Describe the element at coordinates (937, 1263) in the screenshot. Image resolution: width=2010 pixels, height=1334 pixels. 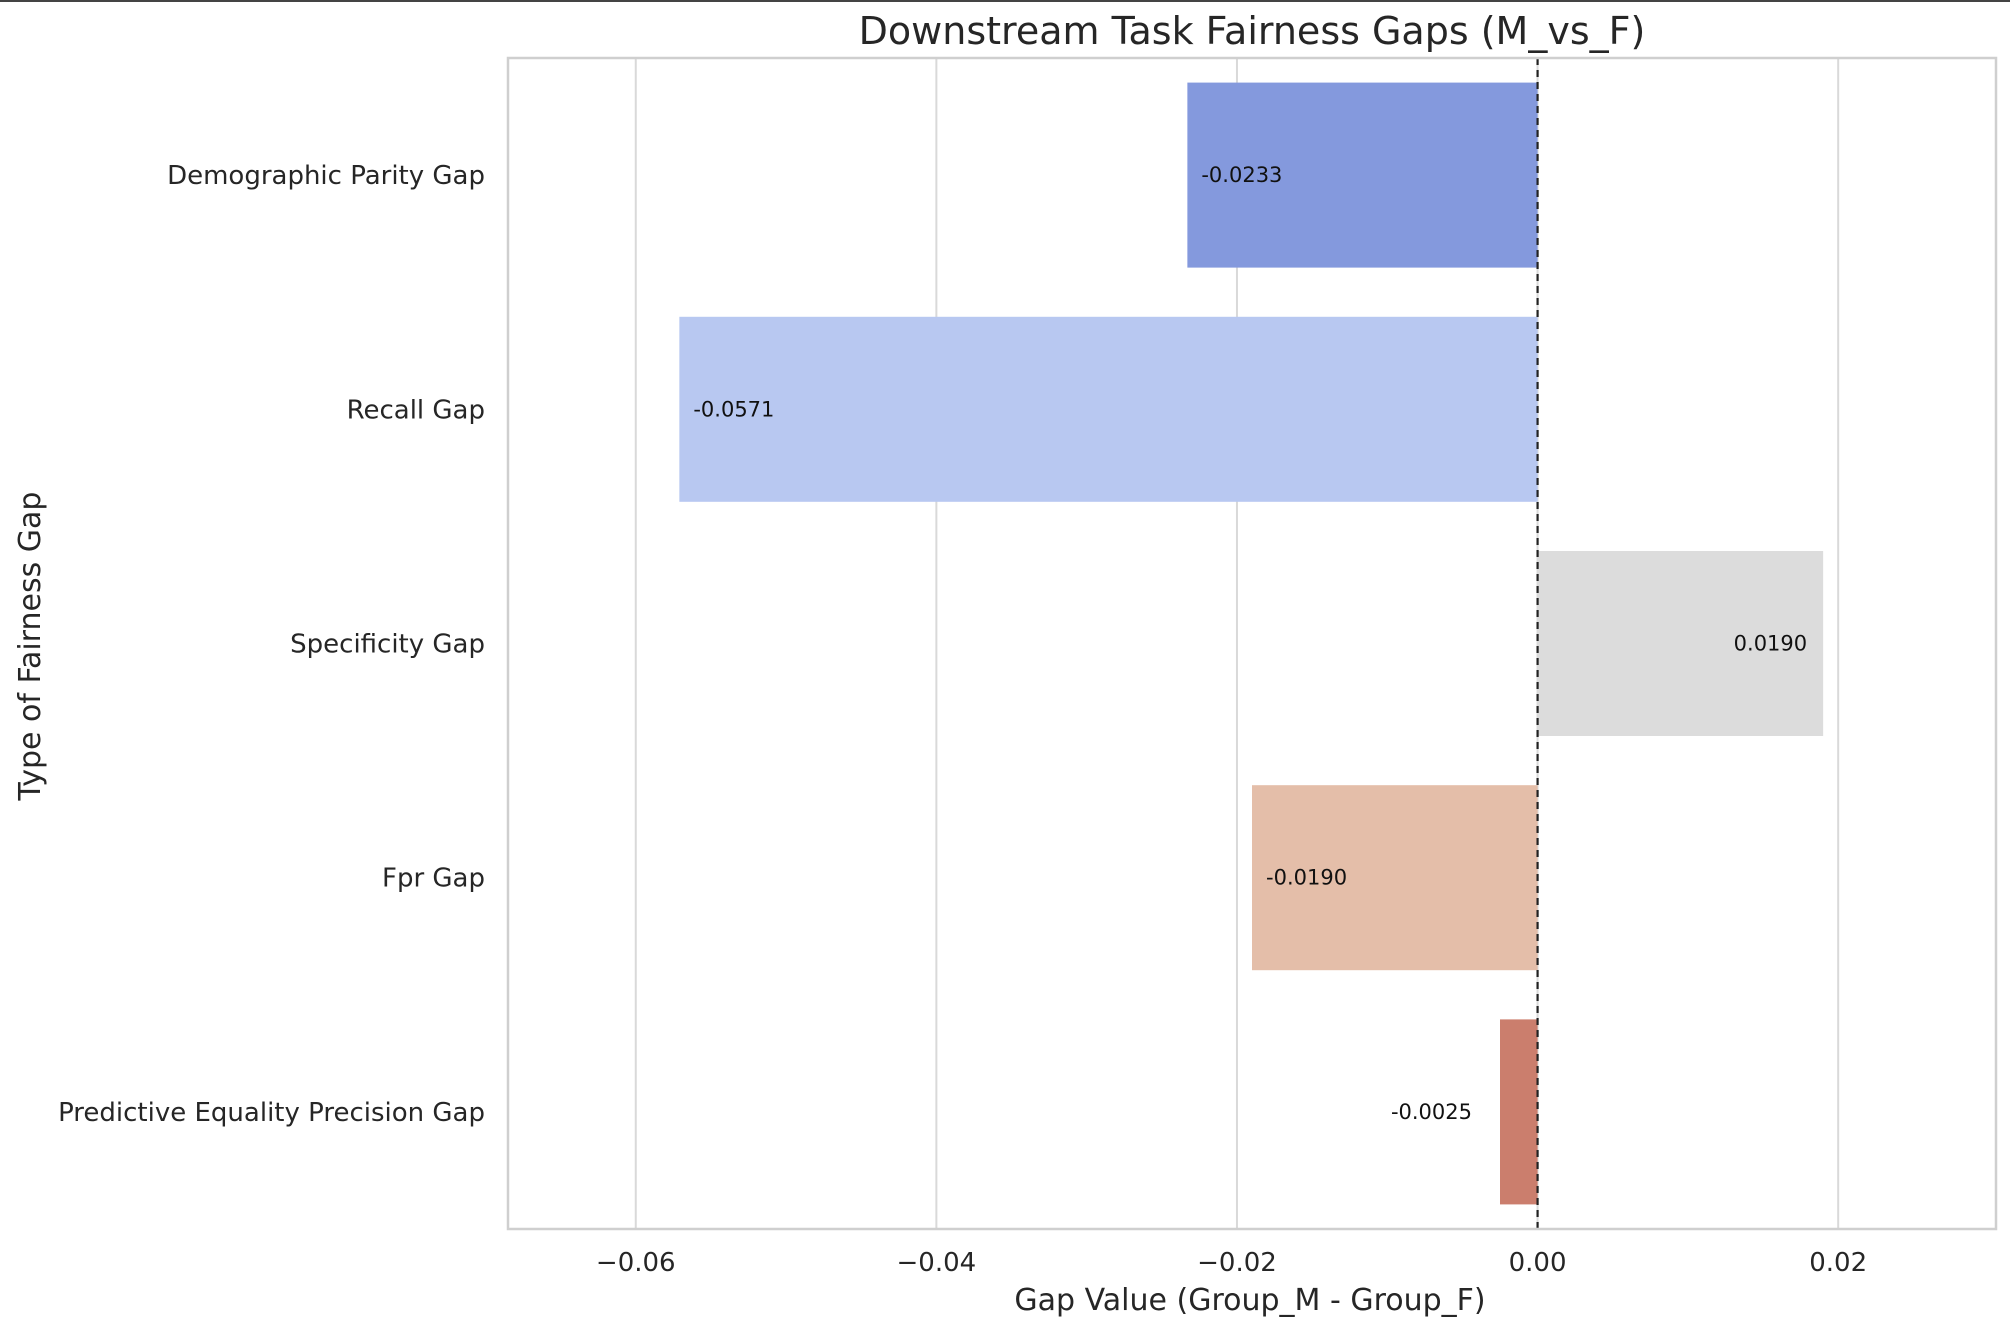
I see `x-tick-label: −0.04` at that location.